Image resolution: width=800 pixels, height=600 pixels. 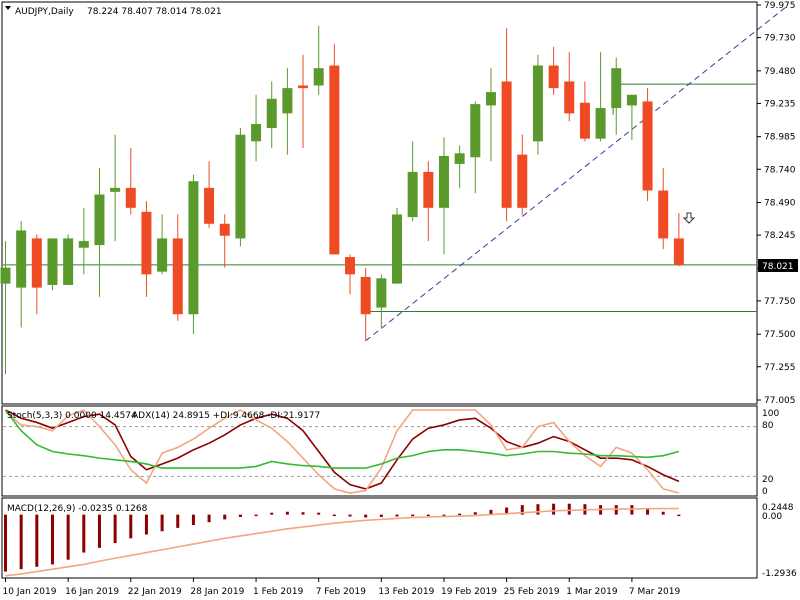 I want to click on macd-tick-zero: 0.00, so click(x=772, y=517).